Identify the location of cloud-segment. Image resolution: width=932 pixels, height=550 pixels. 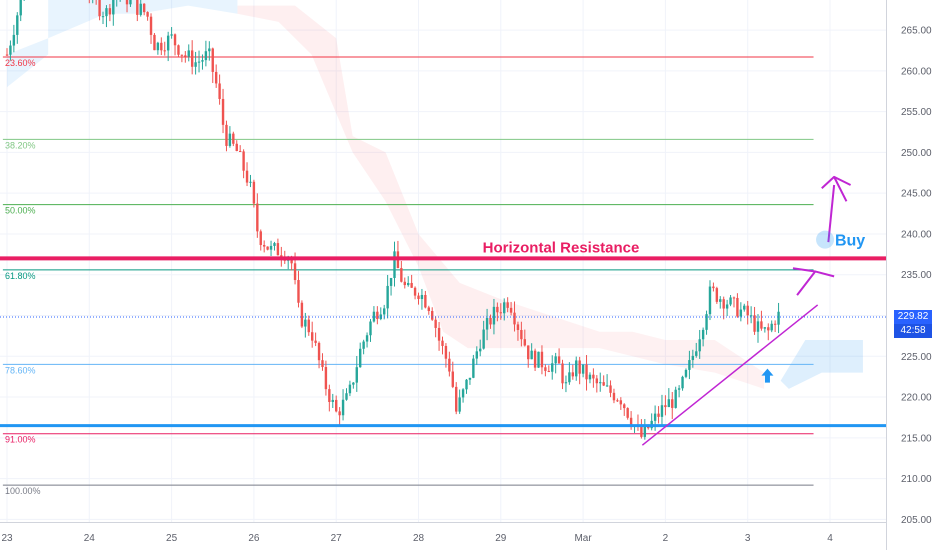
(143, 19).